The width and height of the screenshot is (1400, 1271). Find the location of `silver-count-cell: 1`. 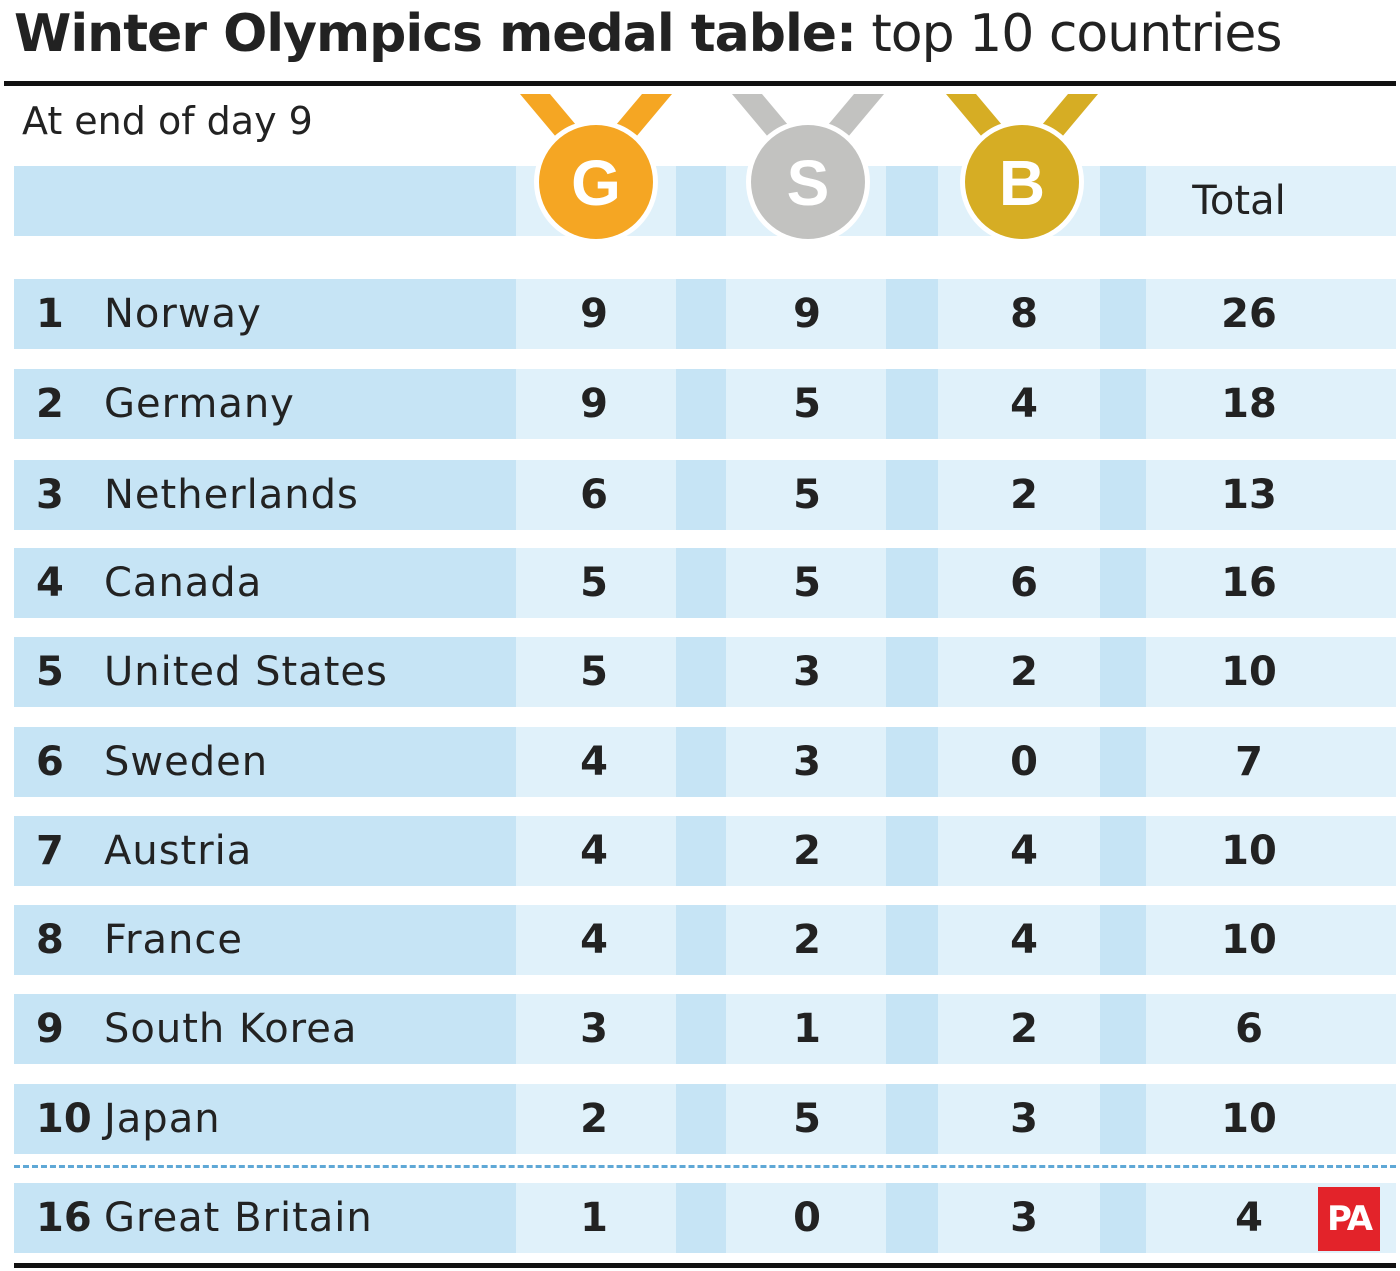

silver-count-cell: 1 is located at coordinates (807, 1029).